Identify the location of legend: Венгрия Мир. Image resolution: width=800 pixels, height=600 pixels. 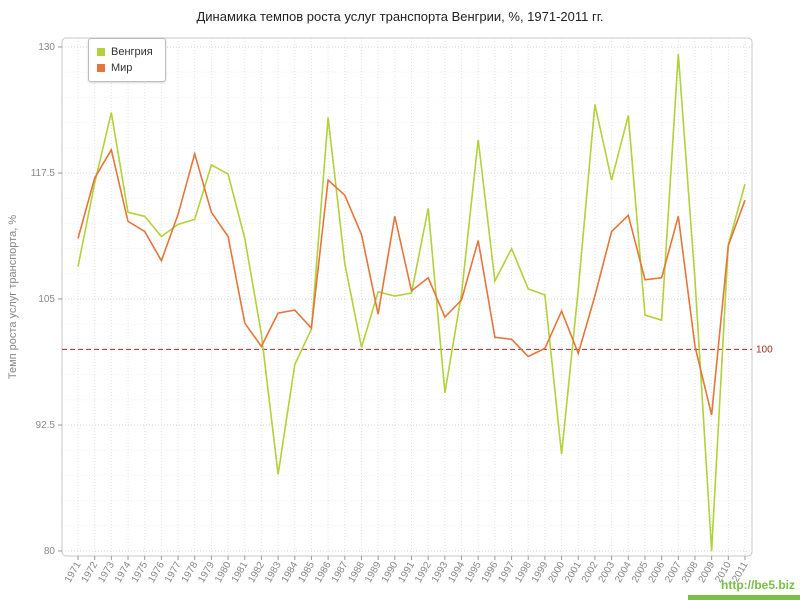
(127, 60).